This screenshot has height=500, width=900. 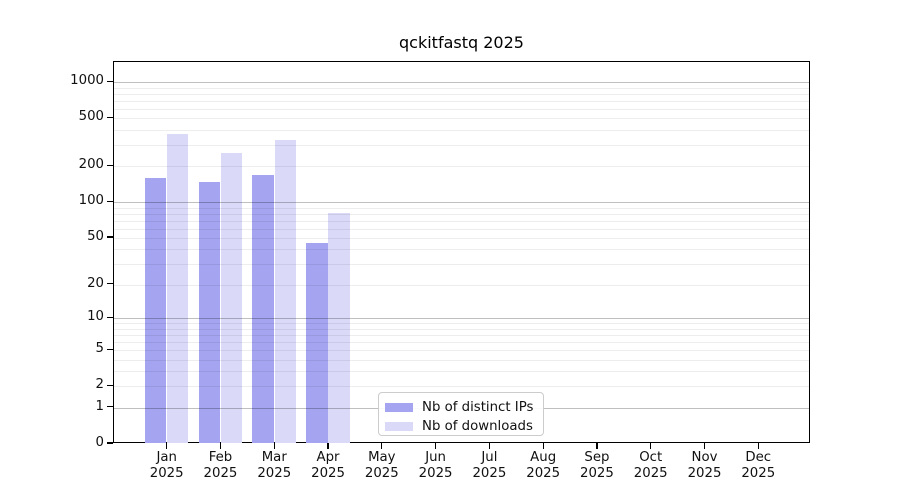 What do you see at coordinates (87, 81) in the screenshot?
I see `y-tick-label: 1000` at bounding box center [87, 81].